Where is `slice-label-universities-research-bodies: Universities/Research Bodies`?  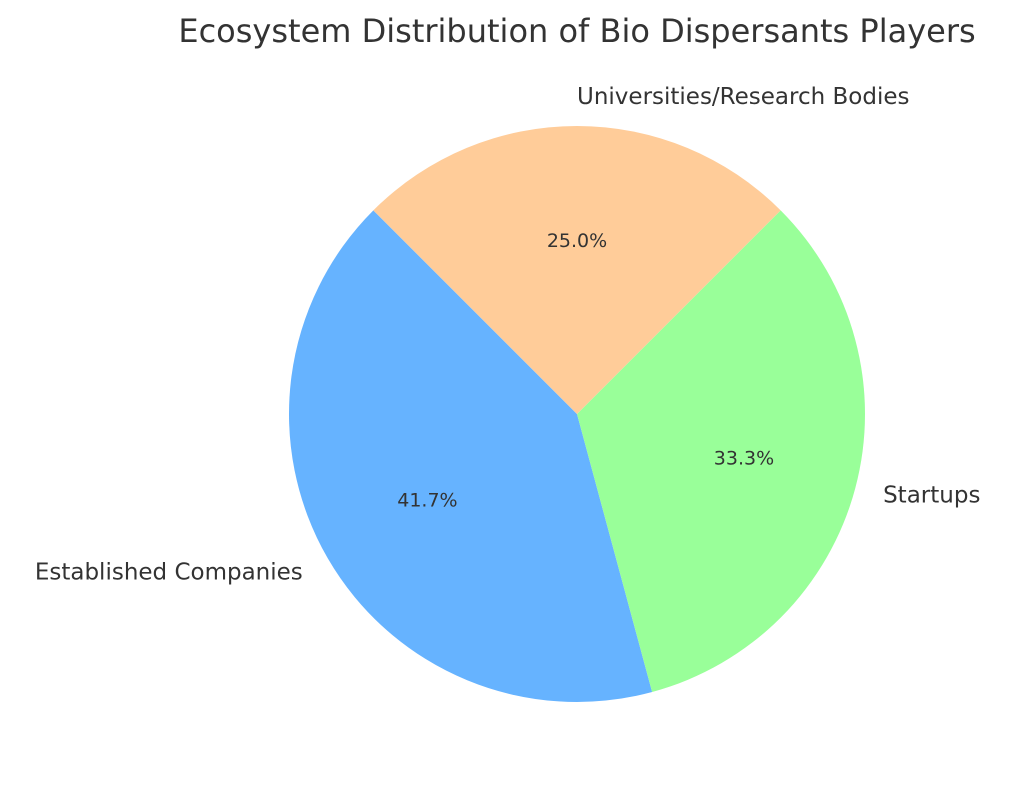
slice-label-universities-research-bodies: Universities/Research Bodies is located at coordinates (743, 97).